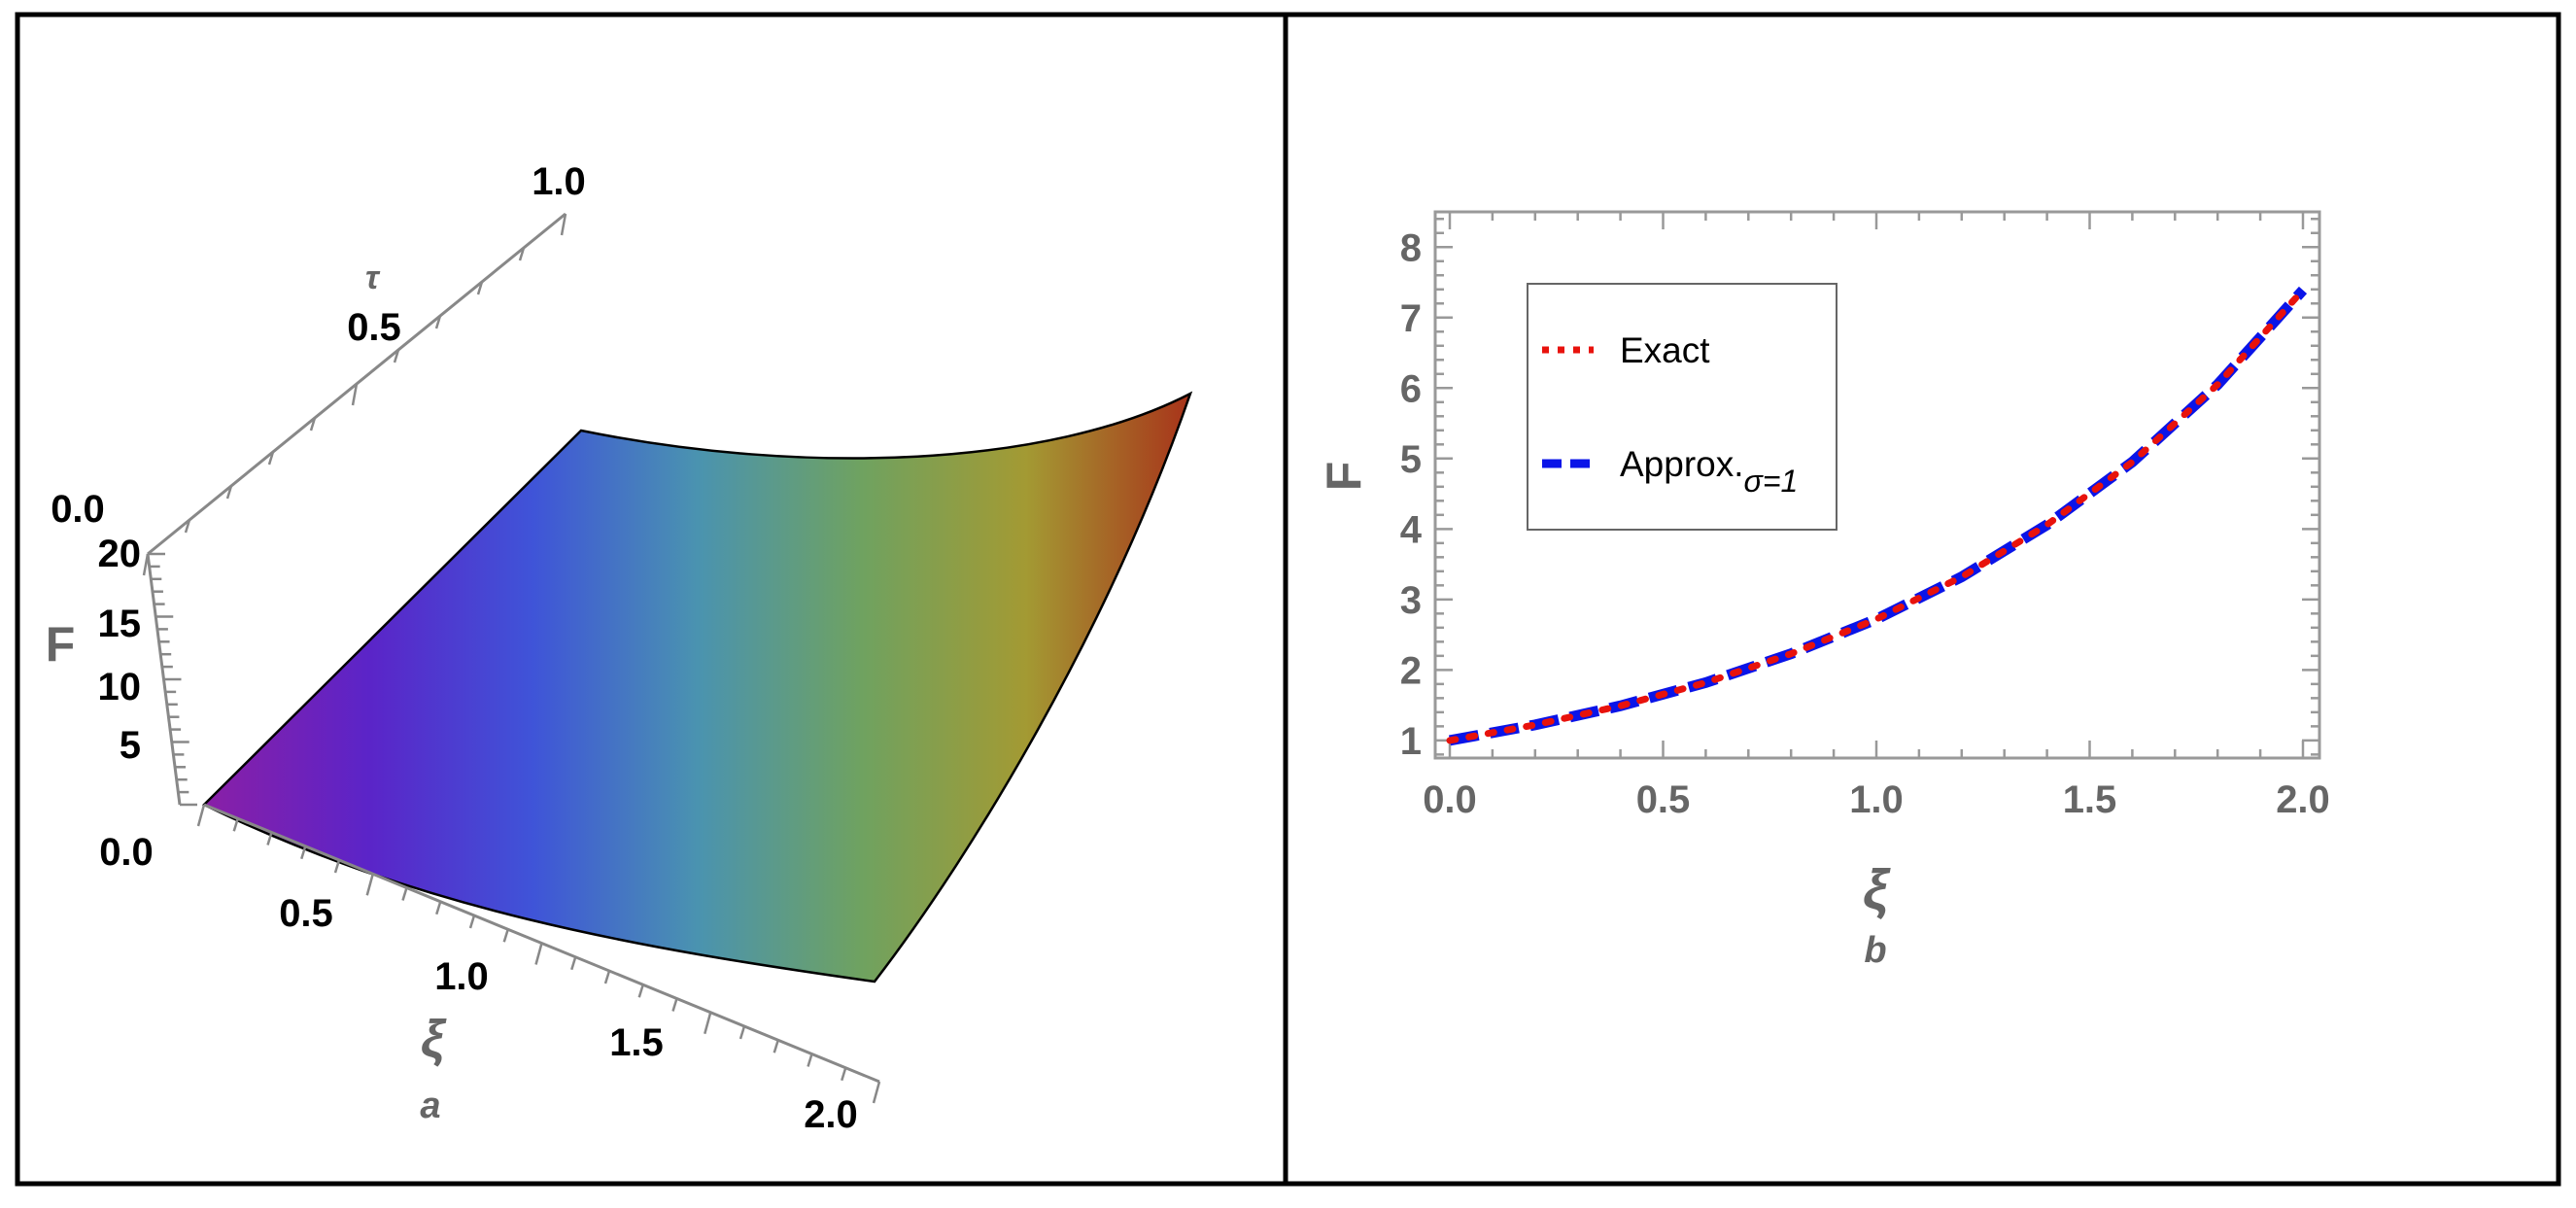  What do you see at coordinates (430, 1106) in the screenshot?
I see `panel-a-label: a` at bounding box center [430, 1106].